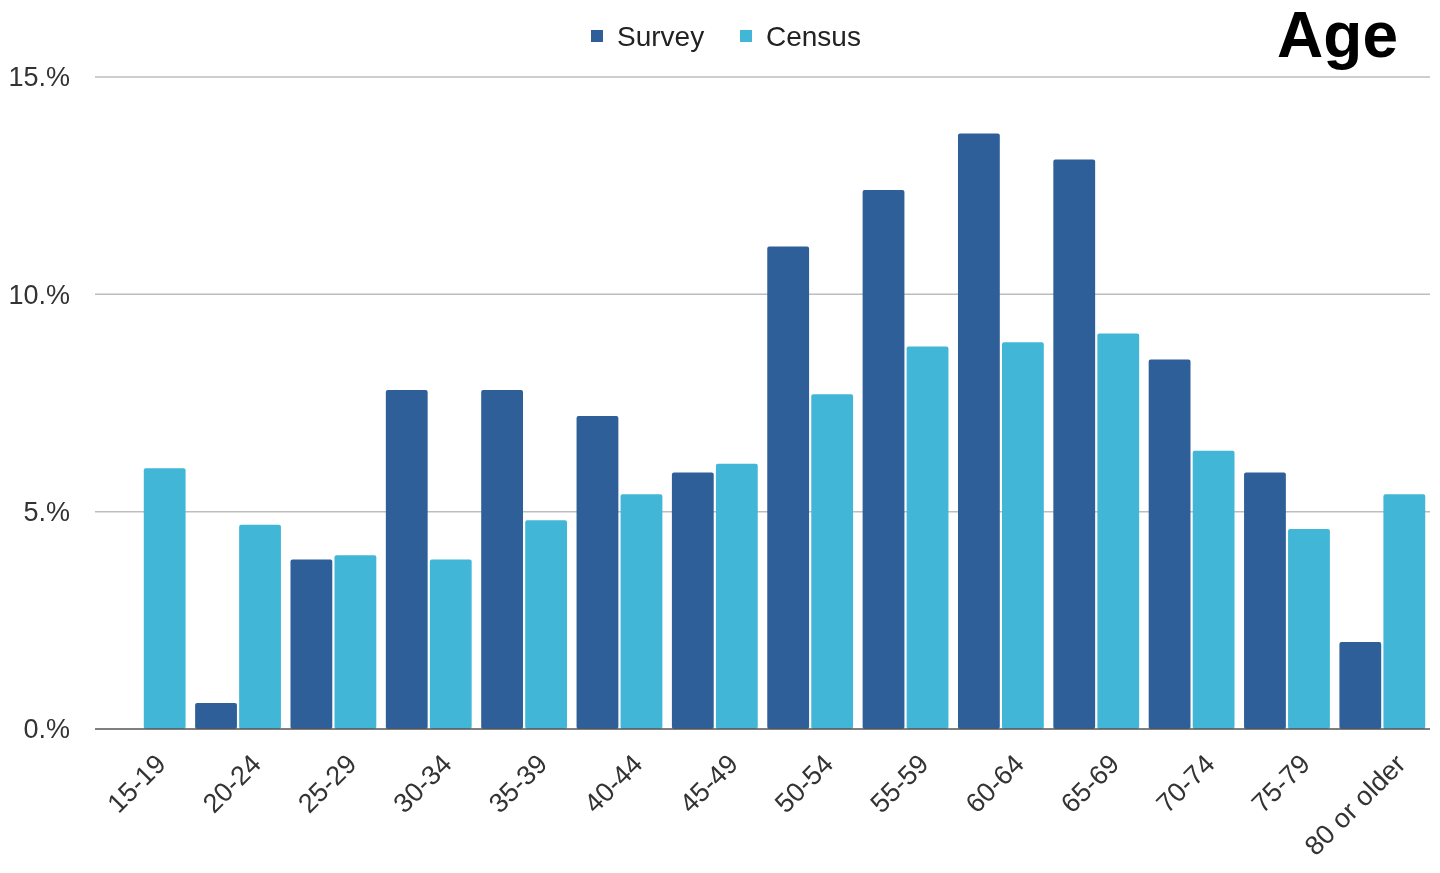  Describe the element at coordinates (661, 36) in the screenshot. I see `legend-label: Survey` at that location.